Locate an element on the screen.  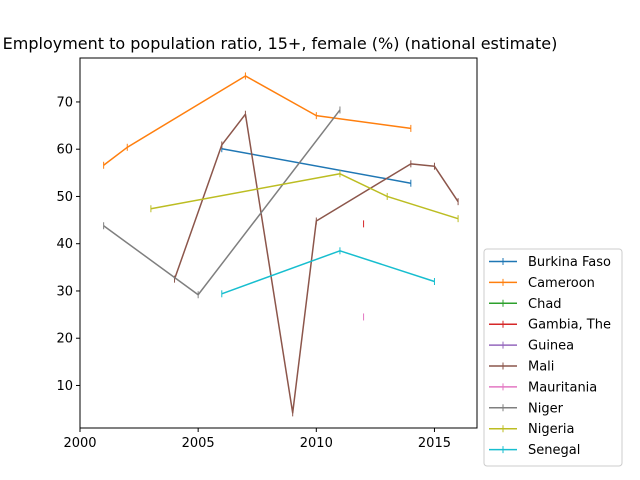
series-line-niger is located at coordinates (222, 202).